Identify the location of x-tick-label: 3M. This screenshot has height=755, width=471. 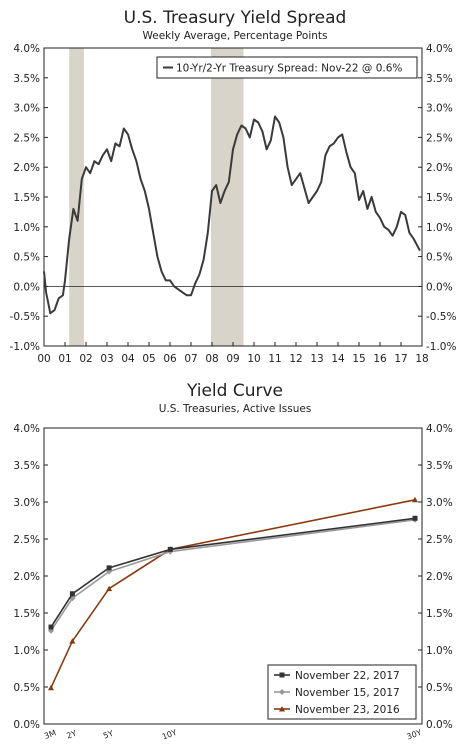
(50, 734).